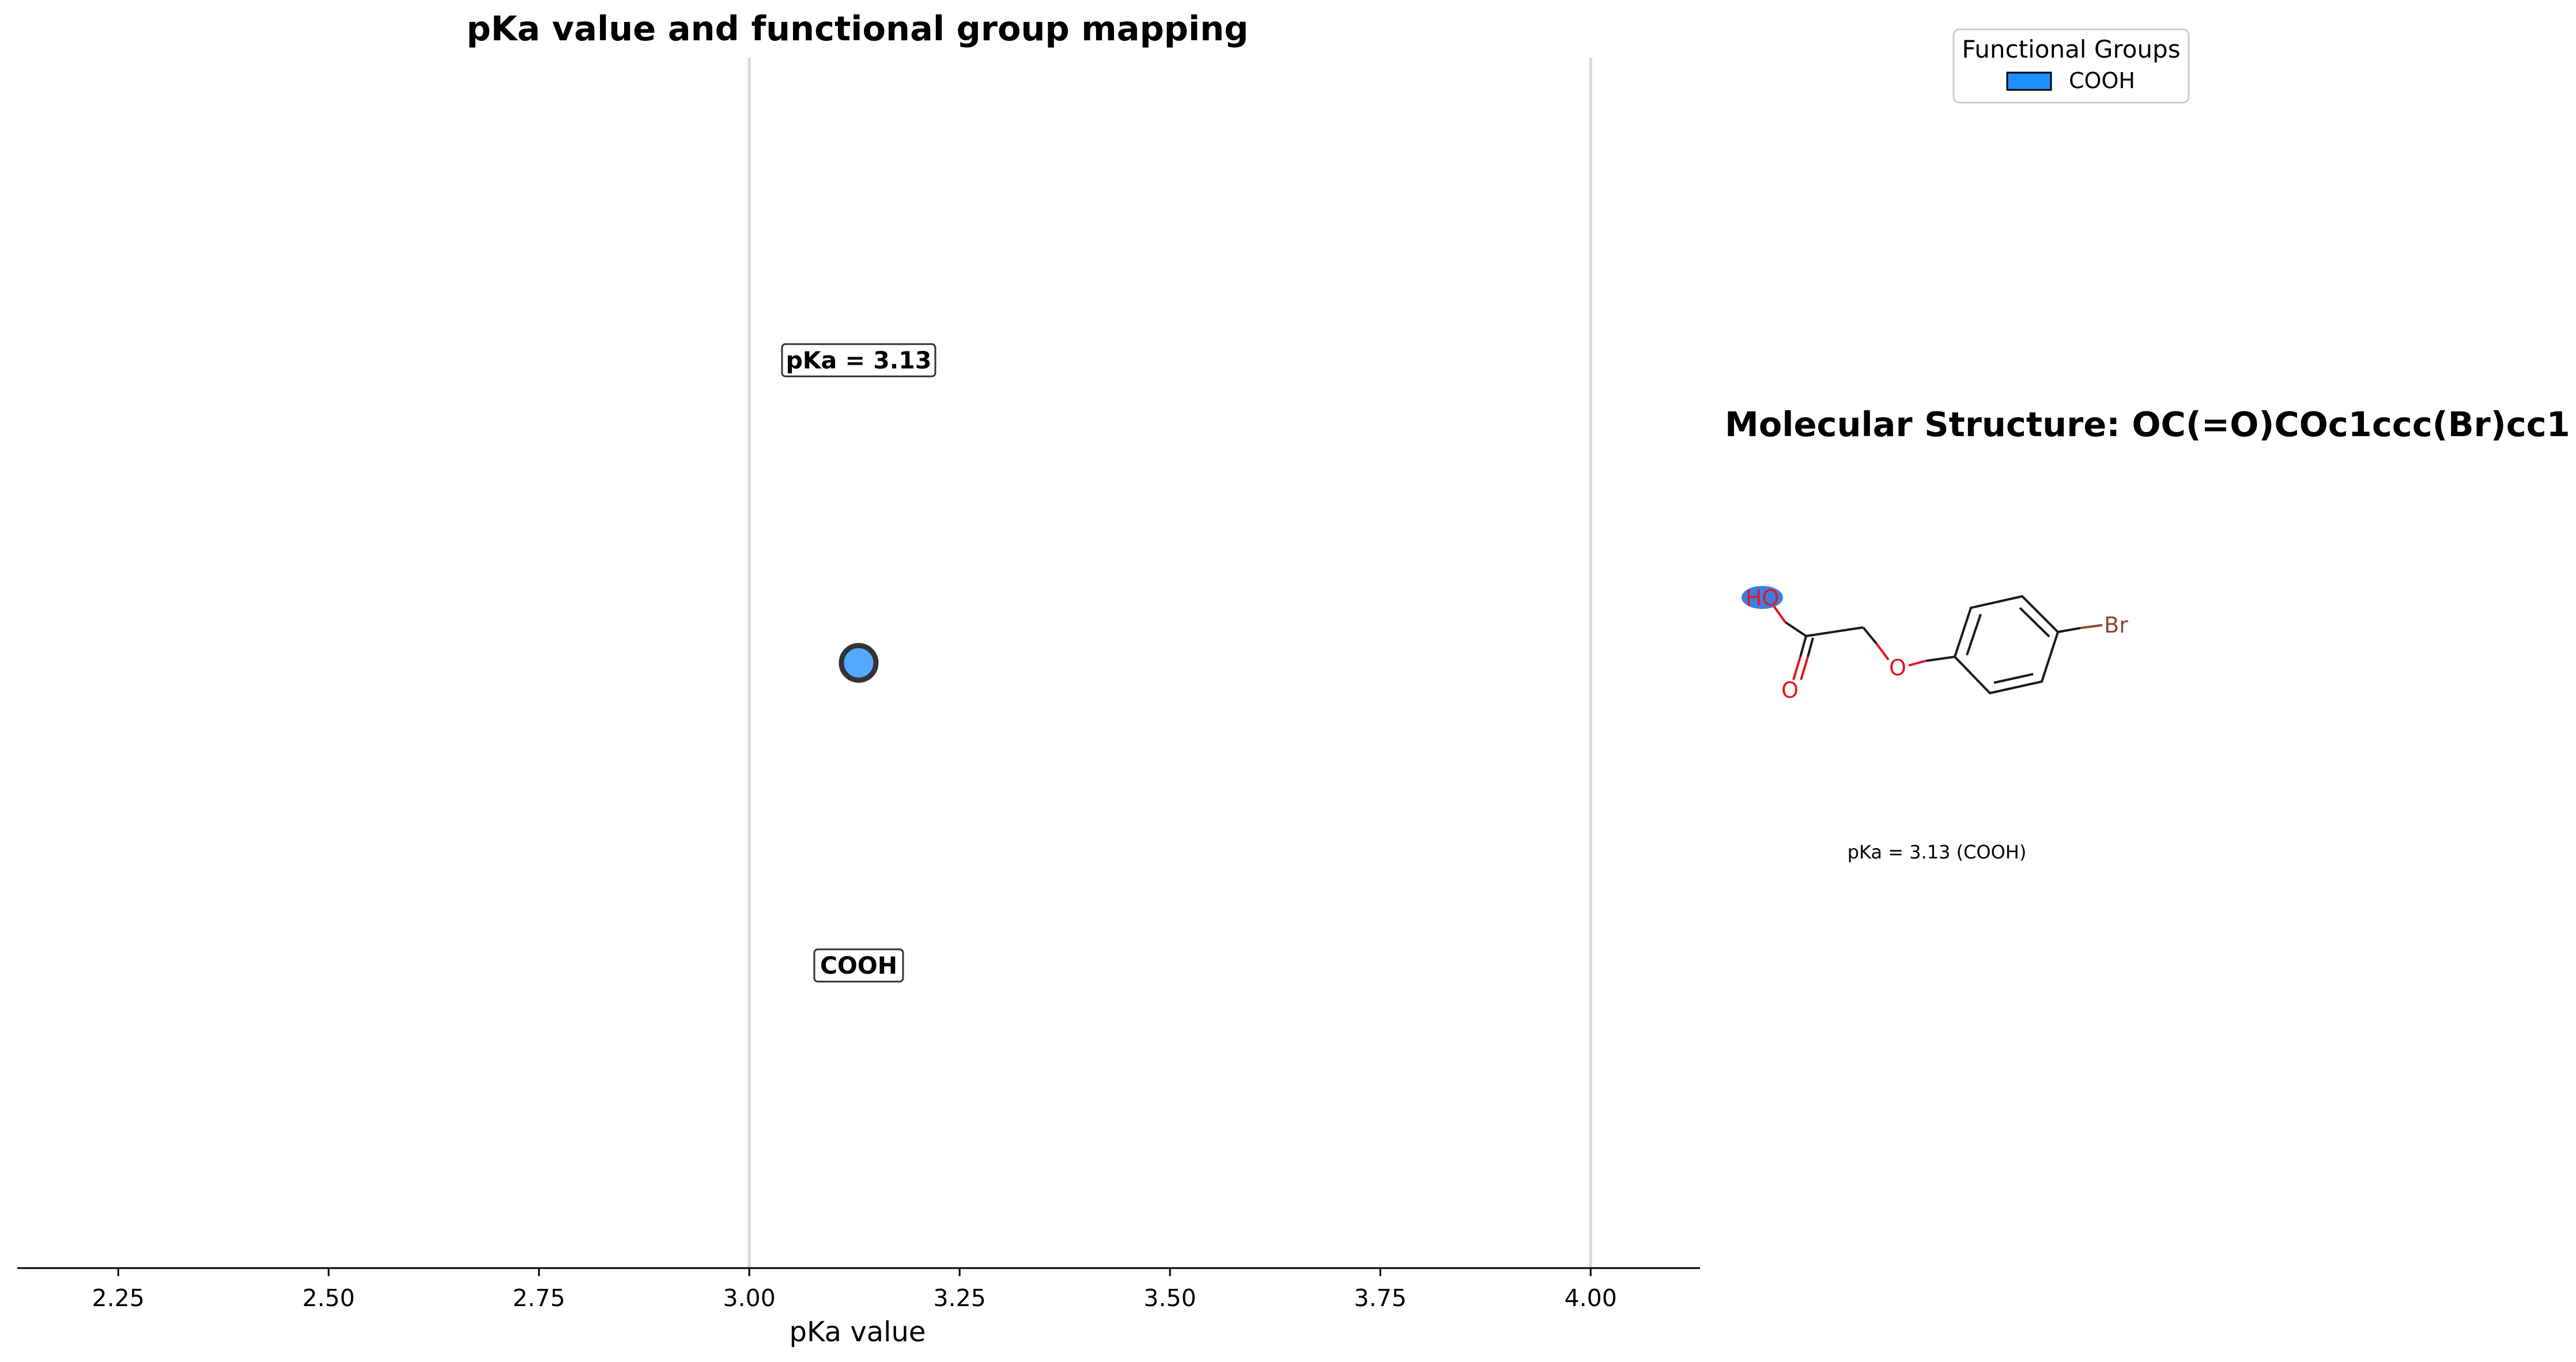  What do you see at coordinates (1805, 668) in the screenshot?
I see `bond-co-2-o` at bounding box center [1805, 668].